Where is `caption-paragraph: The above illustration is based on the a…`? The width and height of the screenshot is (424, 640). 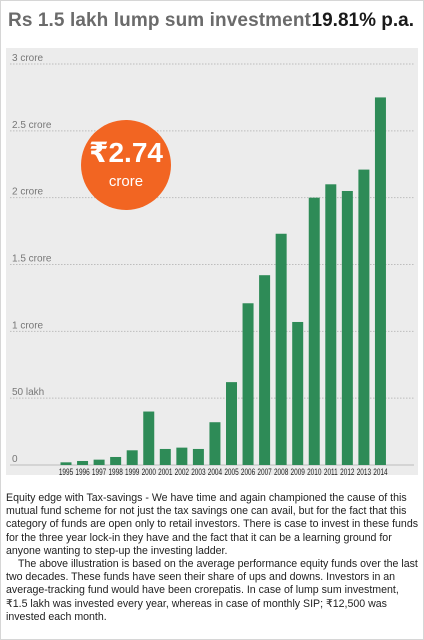
caption-paragraph: The above illustration is based on the a… is located at coordinates (212, 590).